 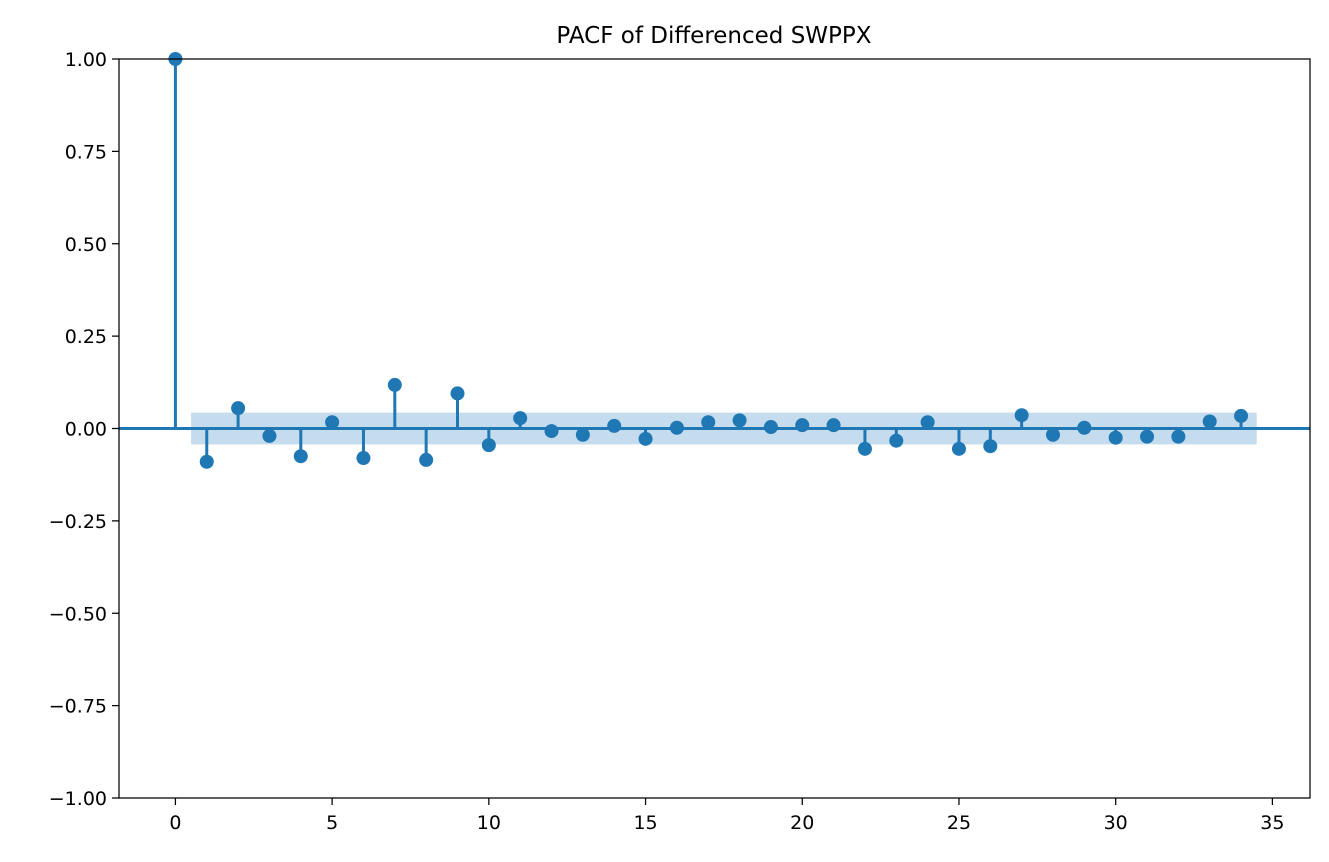 I want to click on x-tick-label-25: 25, so click(x=959, y=823).